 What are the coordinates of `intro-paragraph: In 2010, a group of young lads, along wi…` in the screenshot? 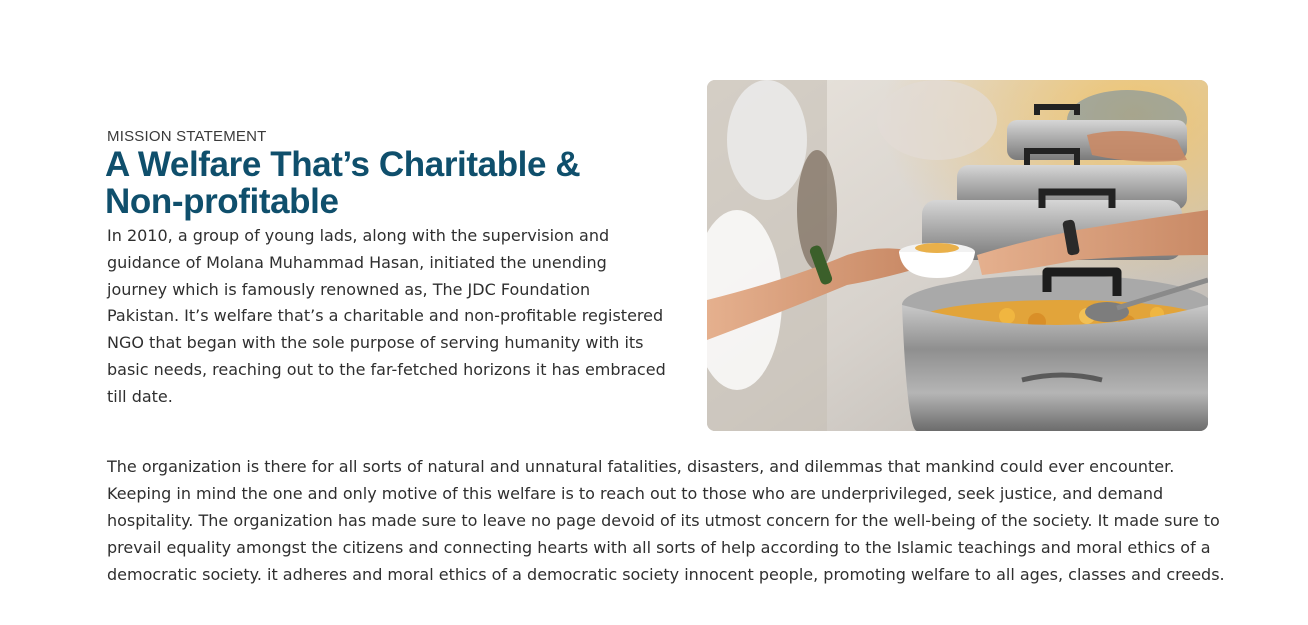 It's located at (386, 316).